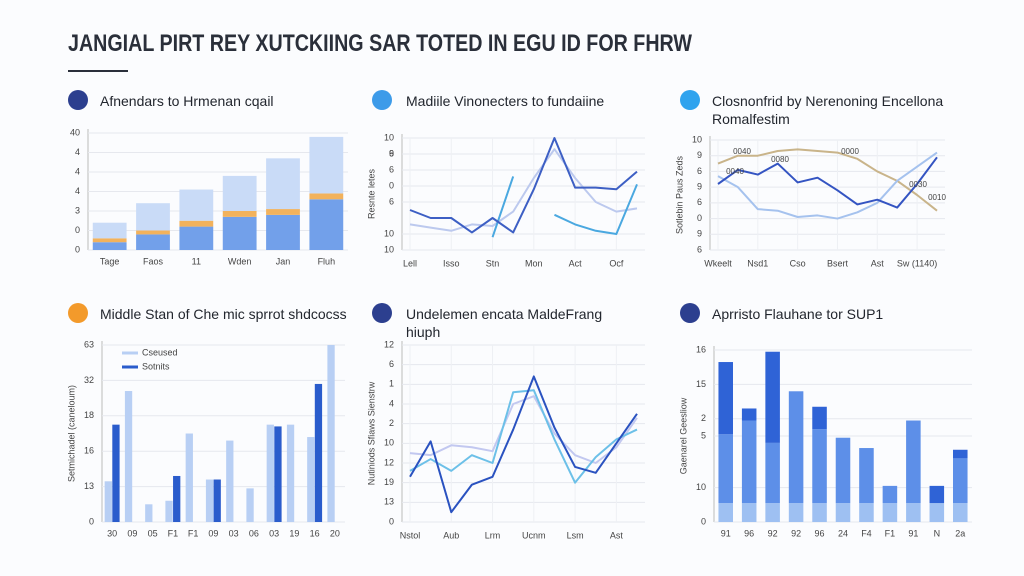 The width and height of the screenshot is (1024, 576). I want to click on y-tick-label: 5, so click(703, 435).